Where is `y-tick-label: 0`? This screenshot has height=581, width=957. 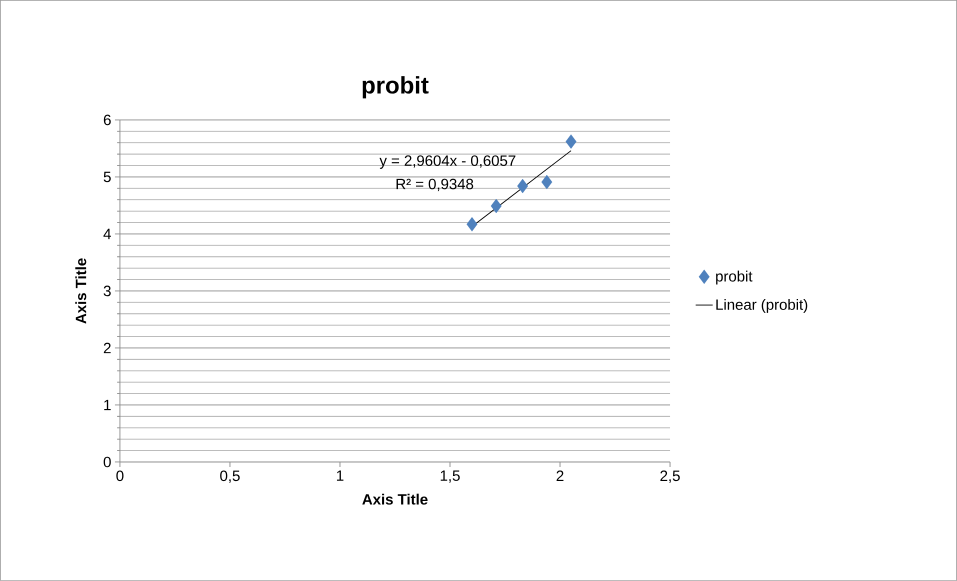 y-tick-label: 0 is located at coordinates (107, 462).